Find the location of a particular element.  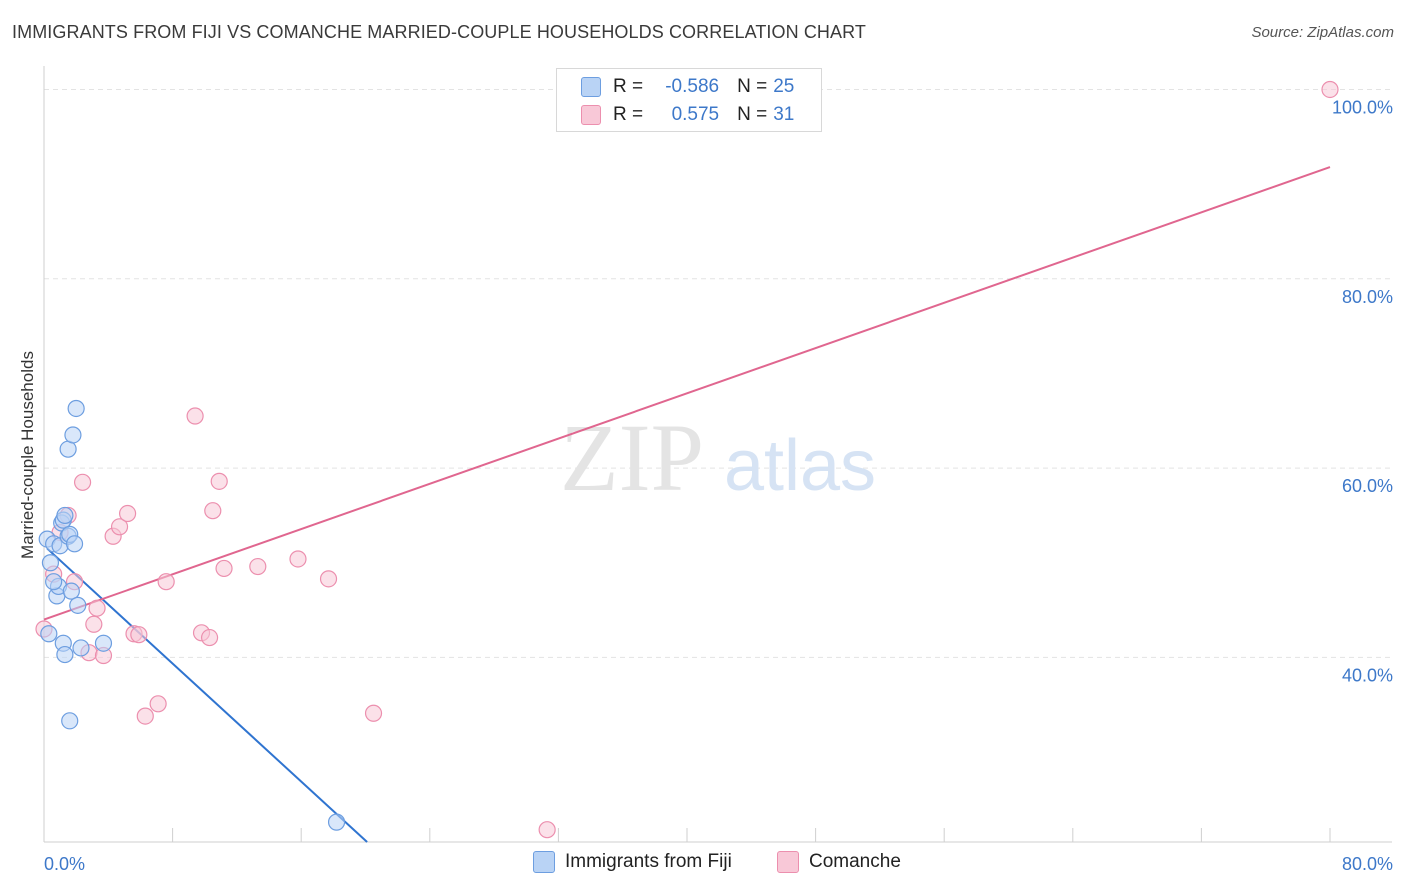

fiji-trend-line is located at coordinates (207, 695).